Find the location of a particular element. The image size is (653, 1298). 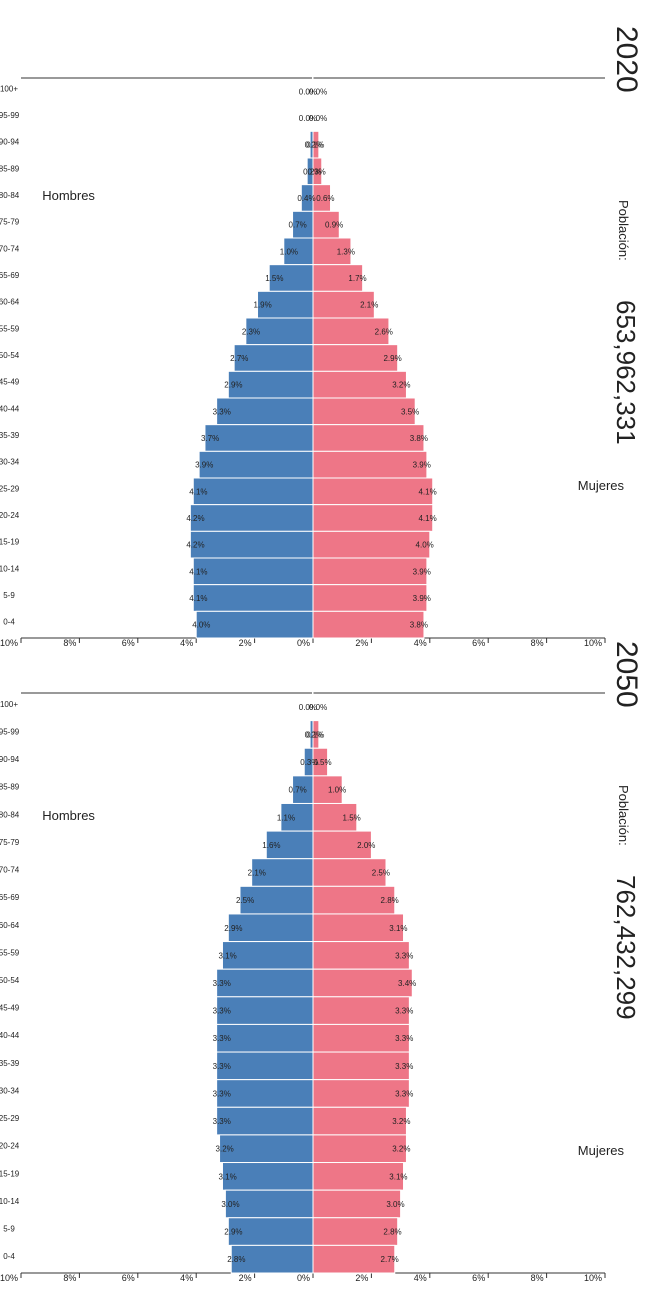

year-title: 2020 is located at coordinates (626, 59).